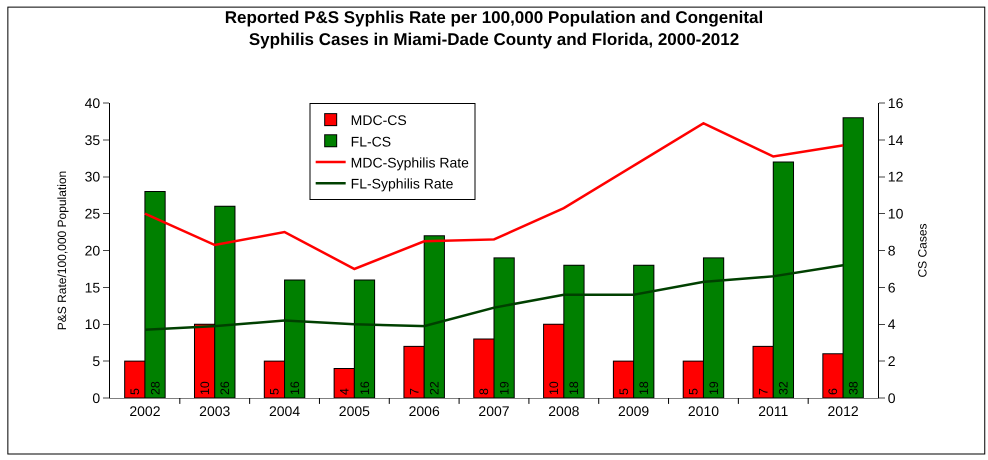 This screenshot has height=460, width=988. What do you see at coordinates (892, 361) in the screenshot?
I see `y2-tick-label: 2` at bounding box center [892, 361].